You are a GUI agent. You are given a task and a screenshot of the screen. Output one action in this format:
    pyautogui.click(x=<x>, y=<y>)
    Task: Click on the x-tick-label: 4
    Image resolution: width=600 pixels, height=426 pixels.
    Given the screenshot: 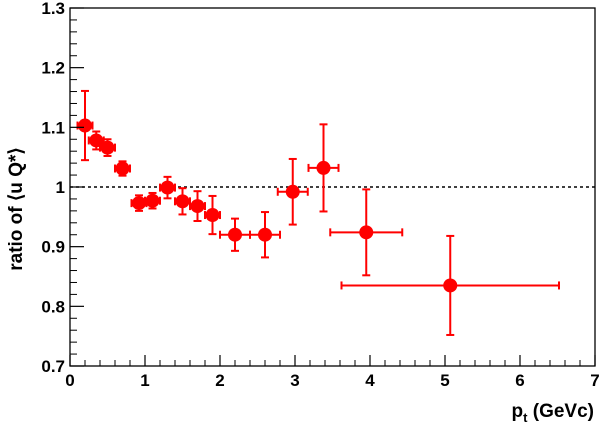 What is the action you would take?
    pyautogui.click(x=370, y=380)
    